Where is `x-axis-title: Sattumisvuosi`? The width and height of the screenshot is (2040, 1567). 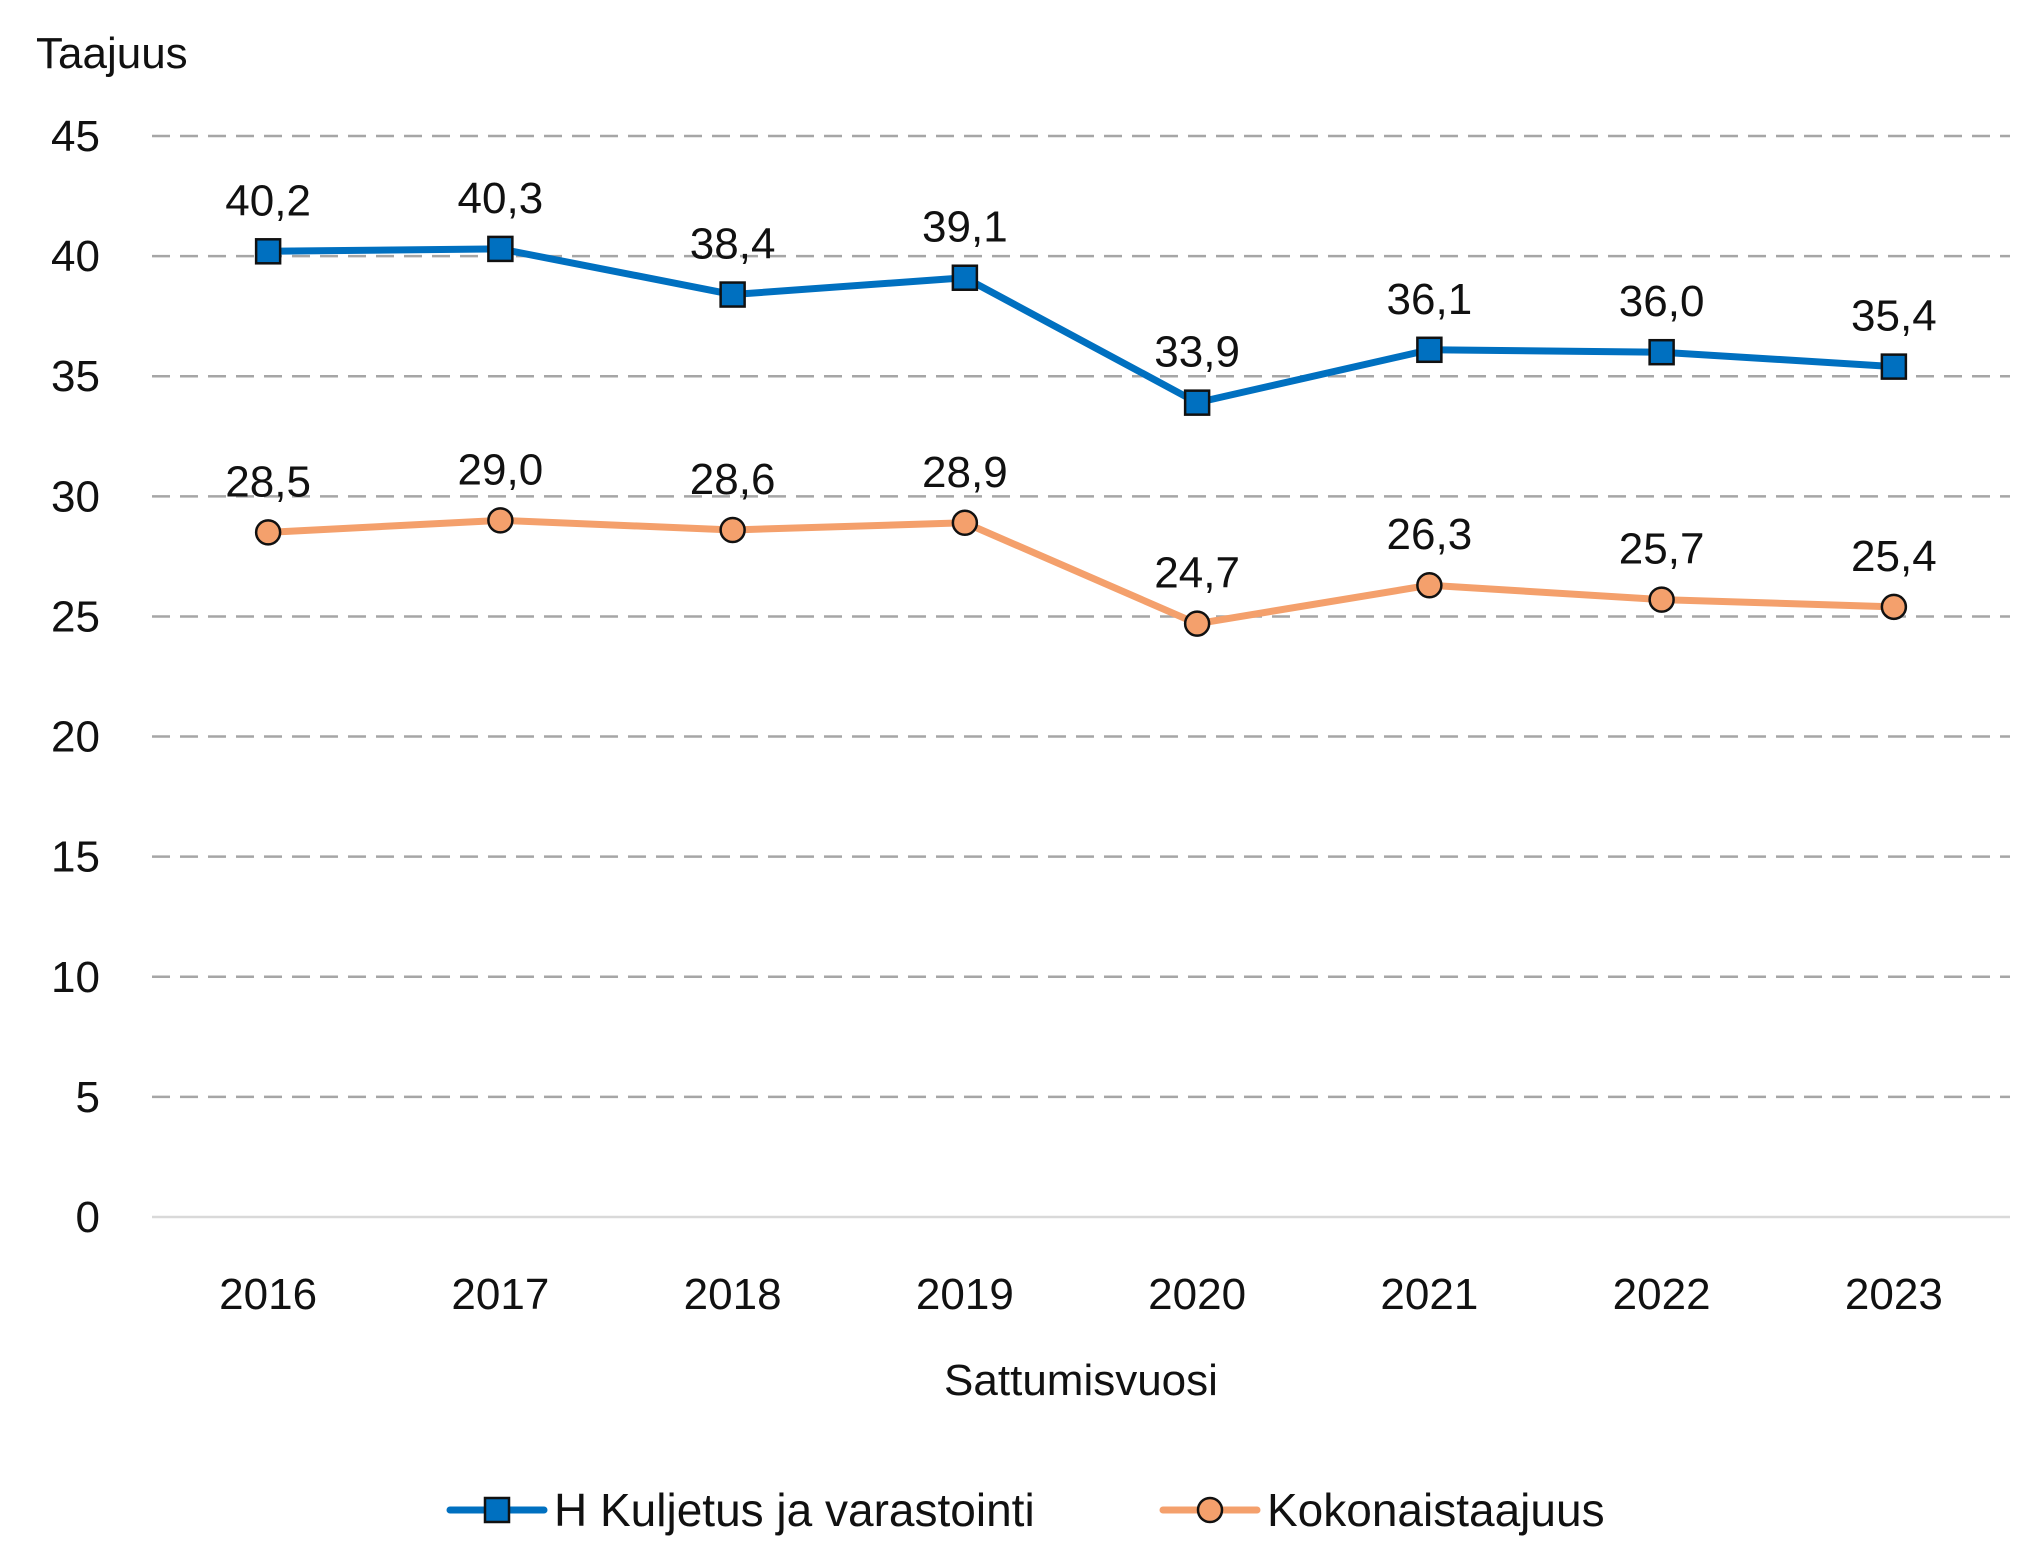
x-axis-title: Sattumisvuosi is located at coordinates (1081, 1380).